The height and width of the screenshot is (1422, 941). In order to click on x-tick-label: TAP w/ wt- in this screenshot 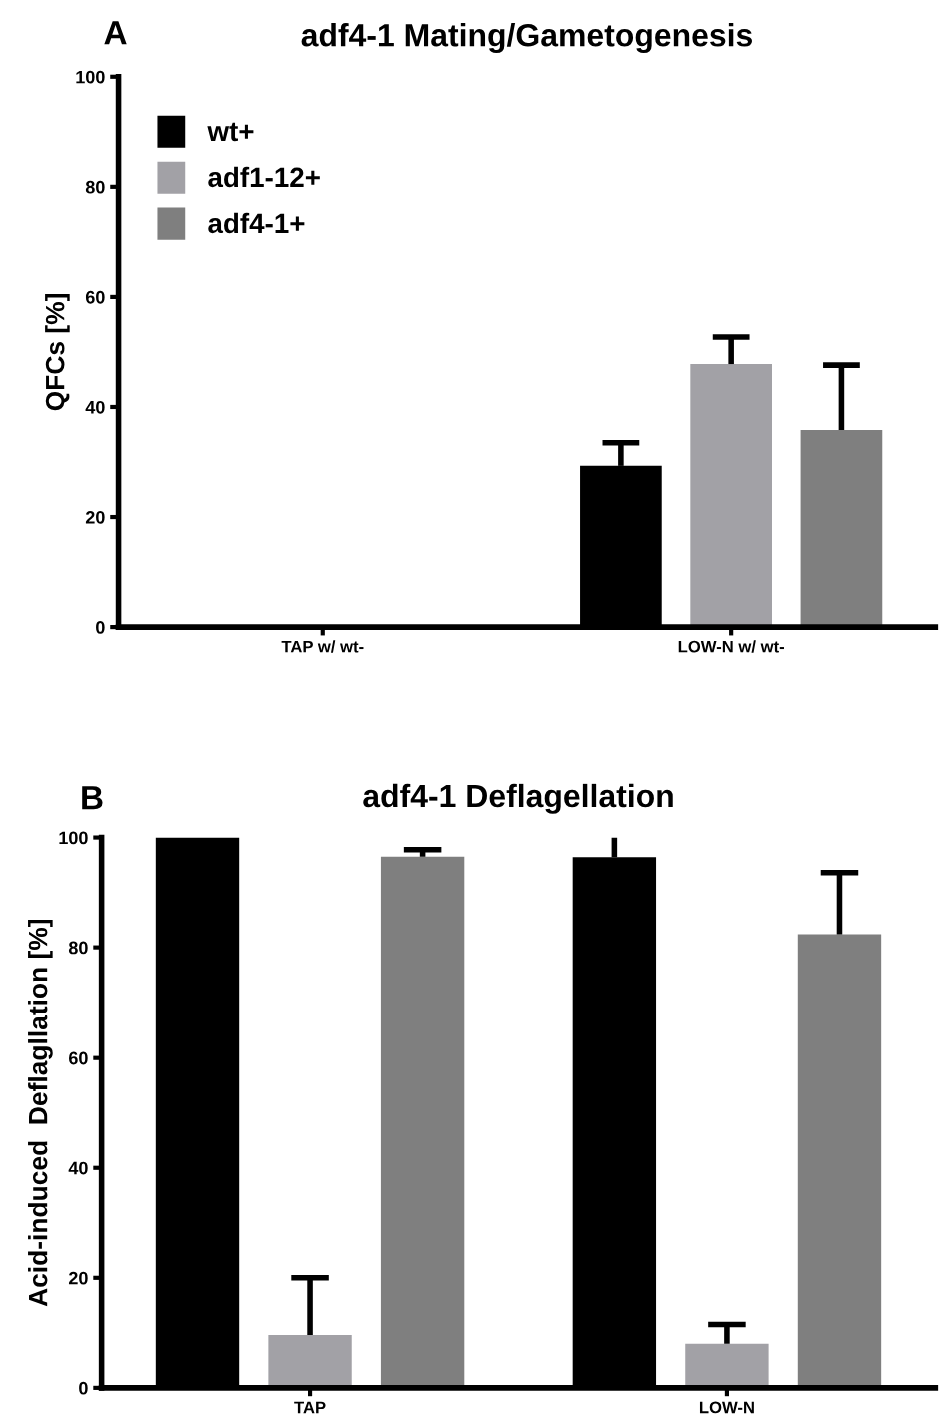, I will do `click(322, 646)`.